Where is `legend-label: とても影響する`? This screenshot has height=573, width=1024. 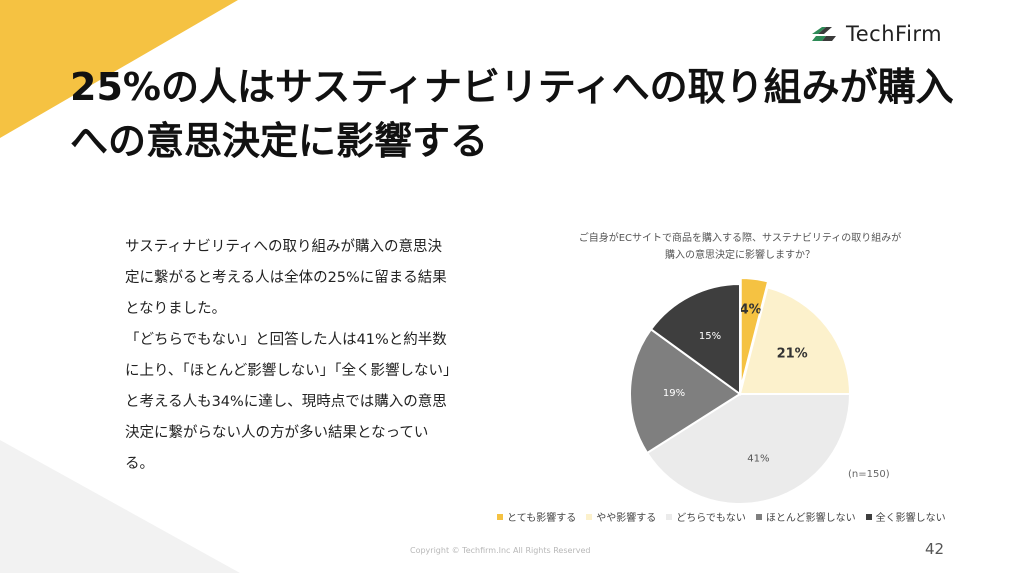 legend-label: とても影響する is located at coordinates (542, 518).